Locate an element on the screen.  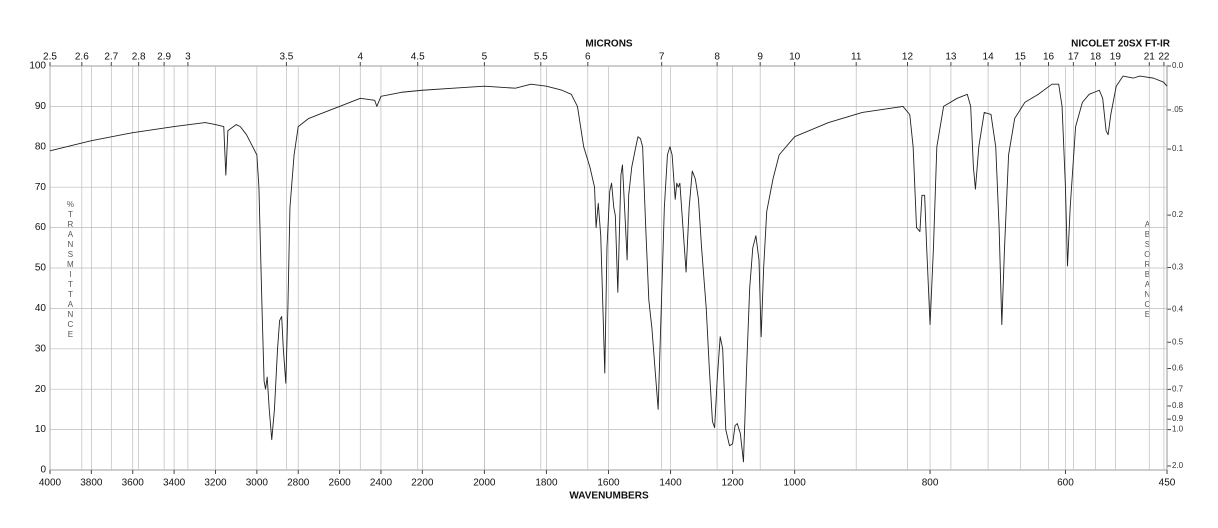
x-tick-label: 4000 is located at coordinates (50, 483).